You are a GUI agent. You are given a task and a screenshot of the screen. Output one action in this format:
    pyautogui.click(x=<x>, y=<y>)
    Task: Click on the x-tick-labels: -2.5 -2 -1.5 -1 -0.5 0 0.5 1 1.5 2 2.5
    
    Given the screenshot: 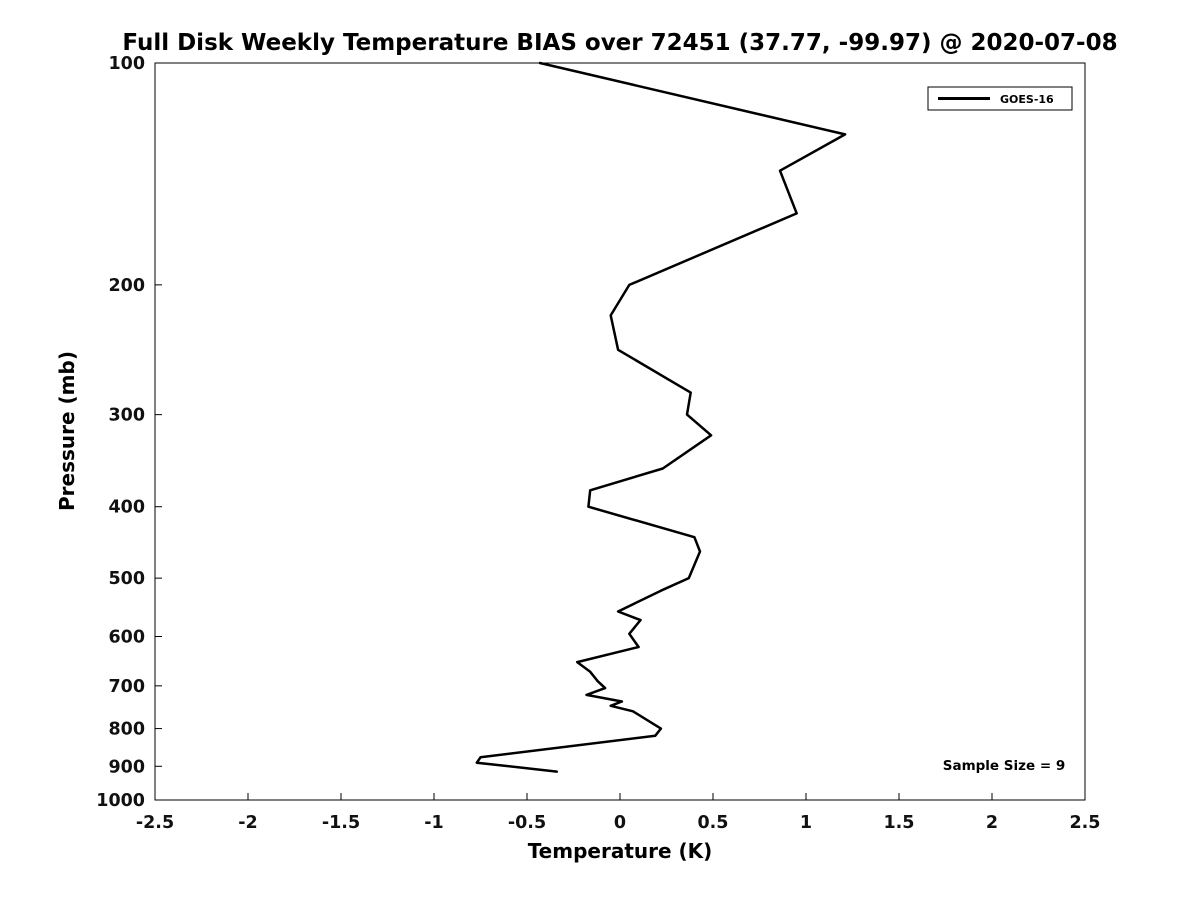 What is the action you would take?
    pyautogui.click(x=618, y=813)
    